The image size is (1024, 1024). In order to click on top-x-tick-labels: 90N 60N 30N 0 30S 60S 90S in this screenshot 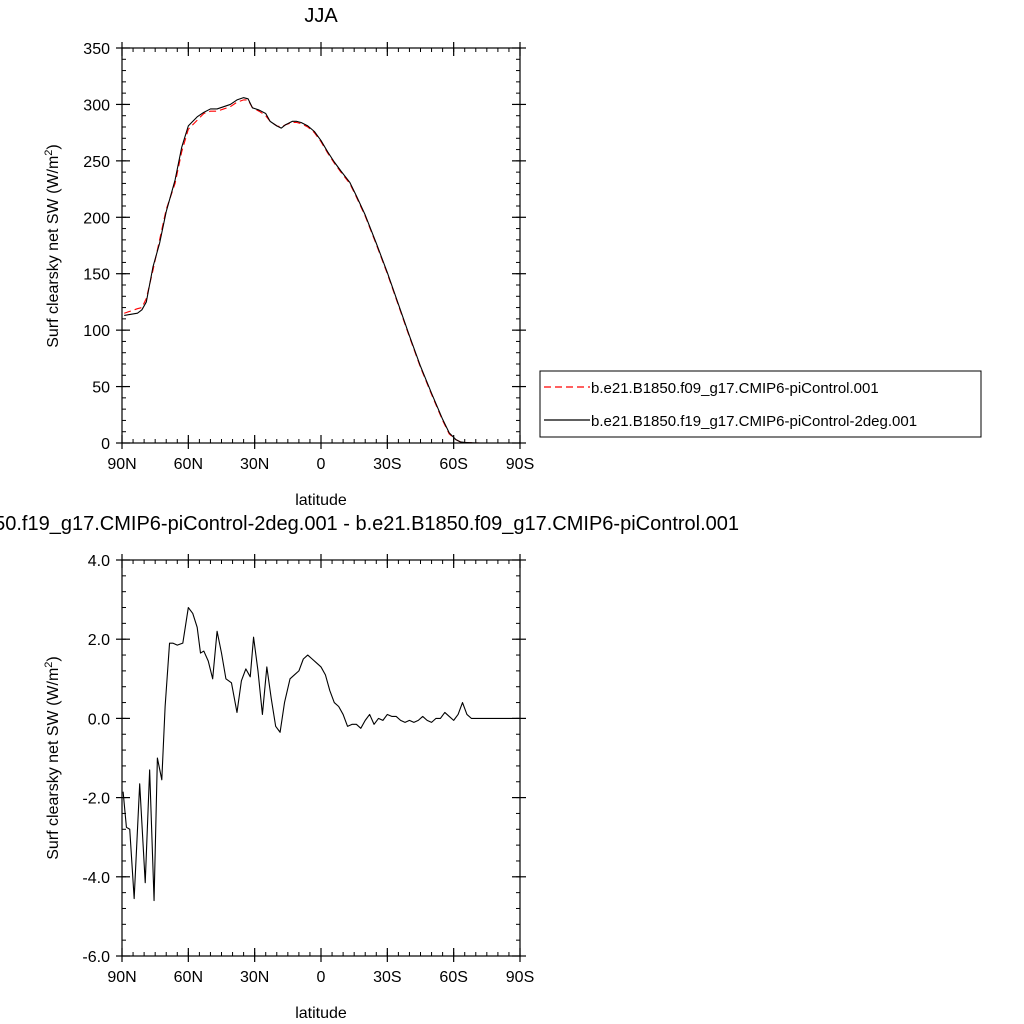, I will do `click(320, 464)`.